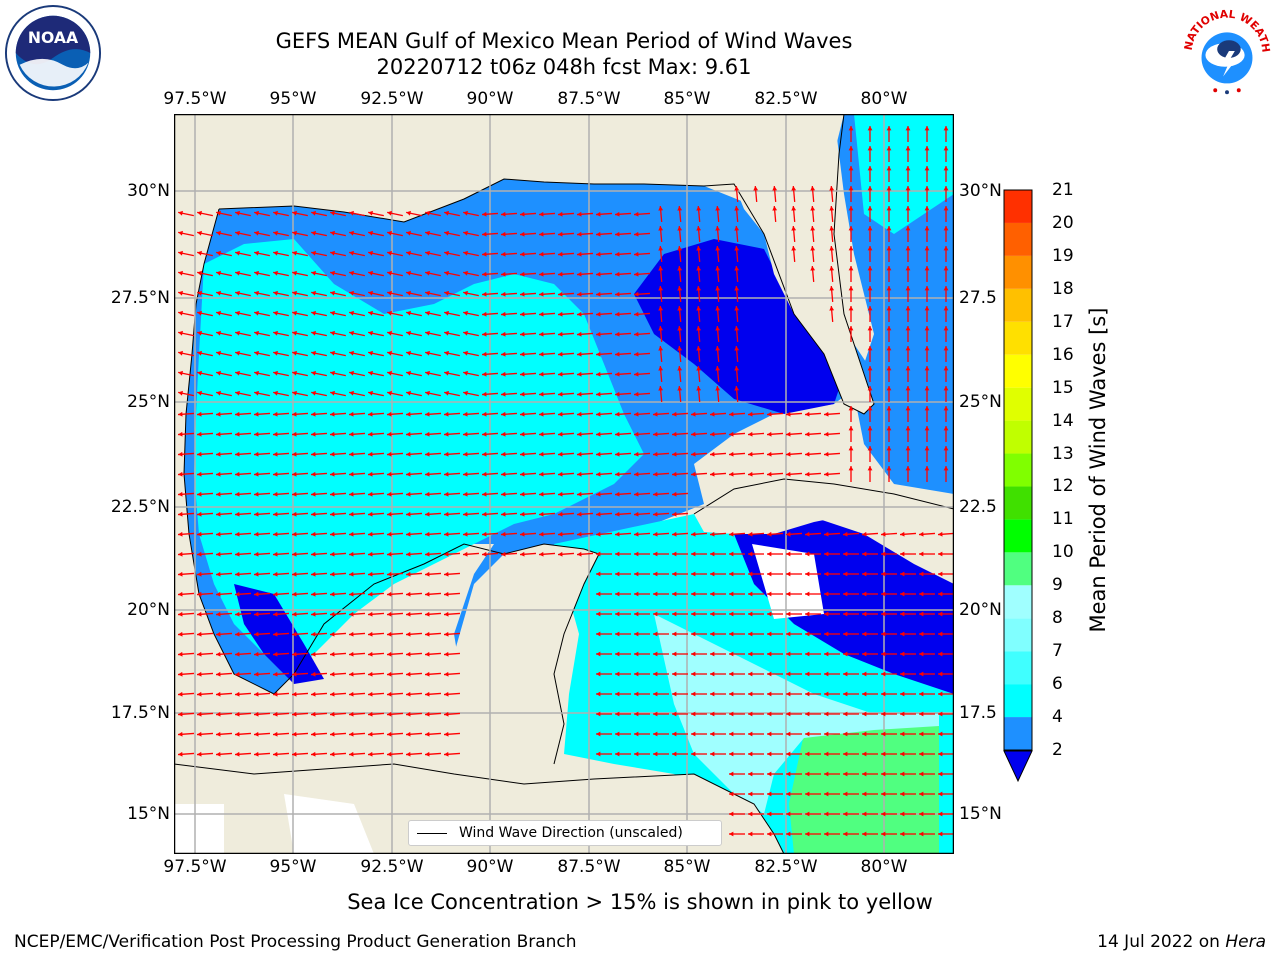 This screenshot has width=1280, height=960. What do you see at coordinates (980, 402) in the screenshot?
I see `lat-label-right: 25°N` at bounding box center [980, 402].